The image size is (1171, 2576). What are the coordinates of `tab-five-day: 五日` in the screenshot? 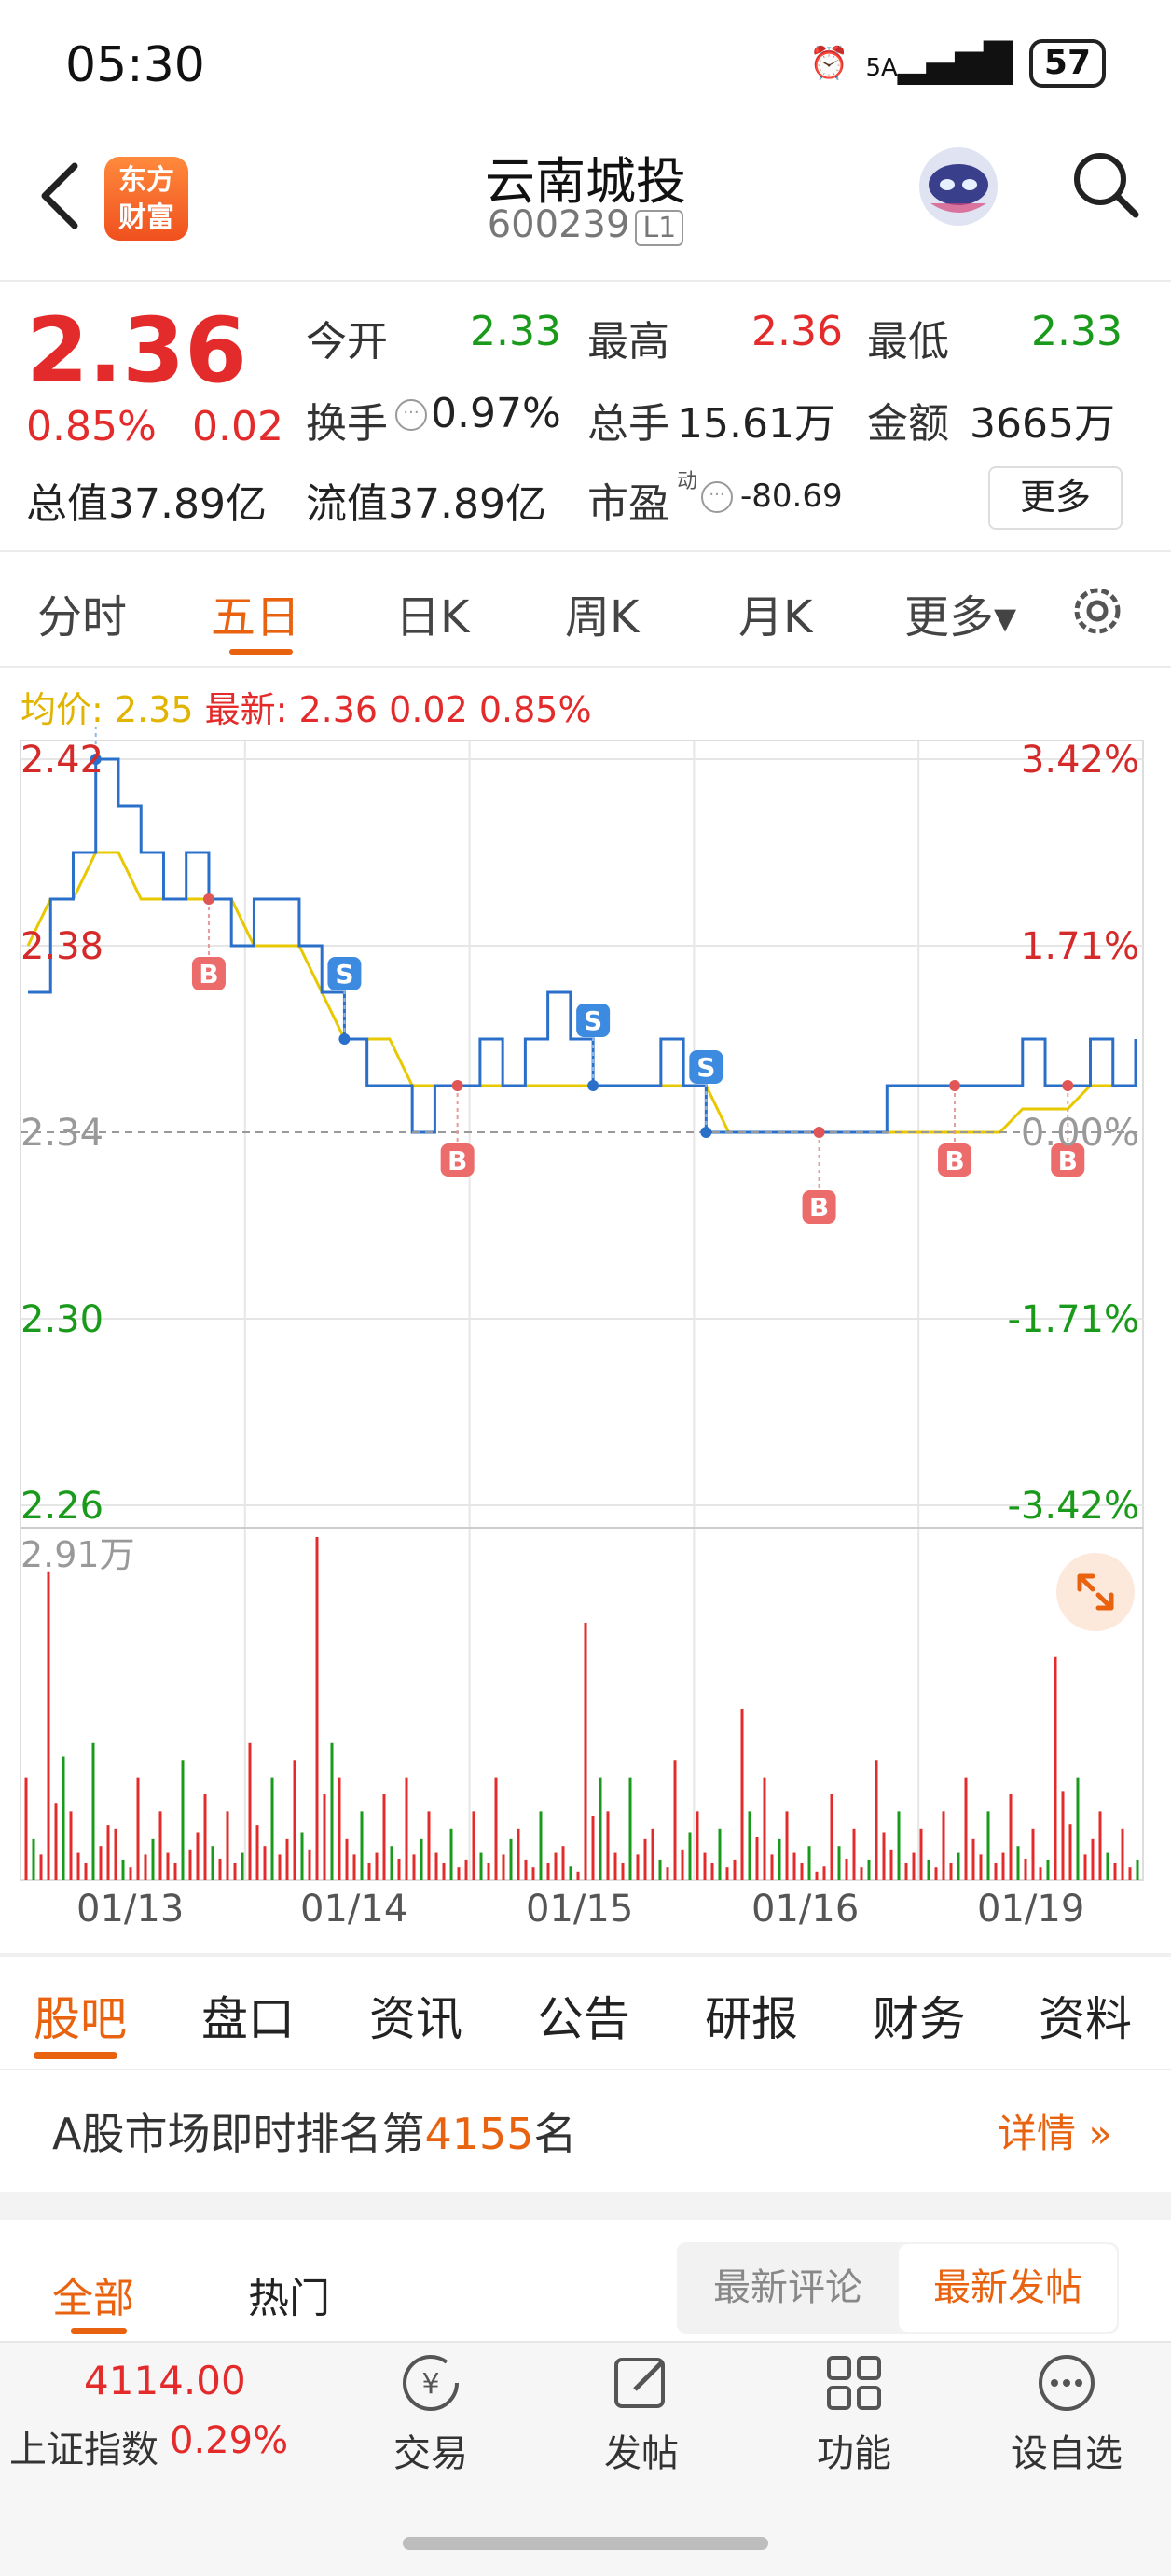 It's located at (256, 617).